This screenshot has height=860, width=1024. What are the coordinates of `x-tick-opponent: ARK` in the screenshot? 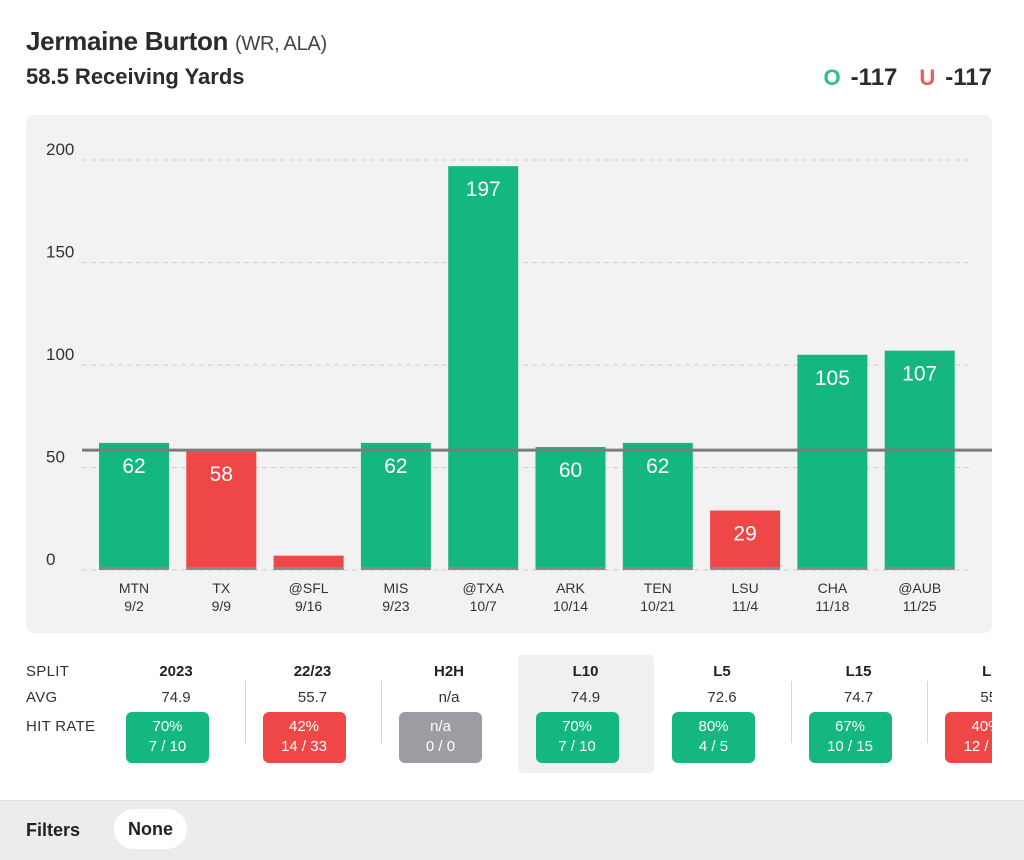 It's located at (570, 588).